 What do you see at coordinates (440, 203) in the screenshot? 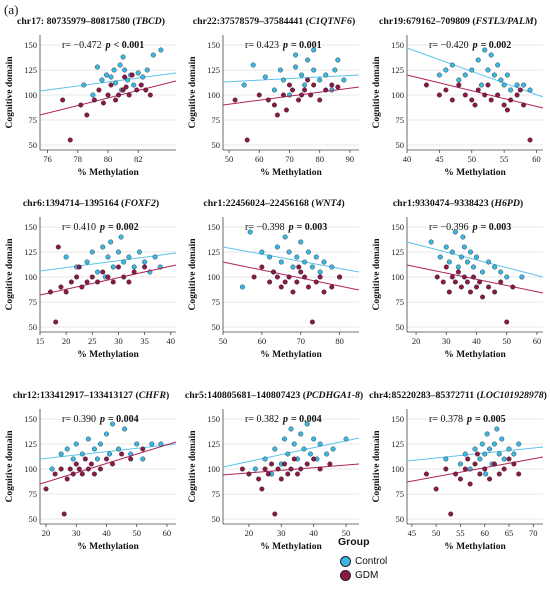
I see `chart-title-locus: chr1:9330474–9338423` at bounding box center [440, 203].